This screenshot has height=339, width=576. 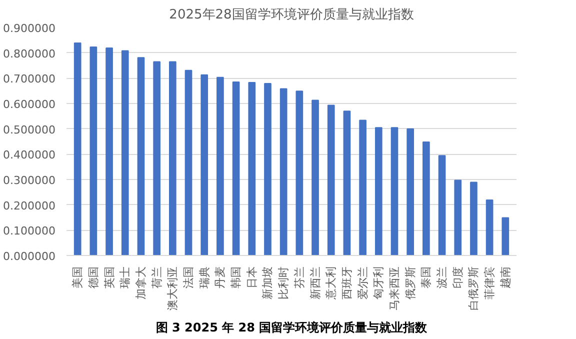 I want to click on x-tick-label: 越南, so click(x=505, y=277).